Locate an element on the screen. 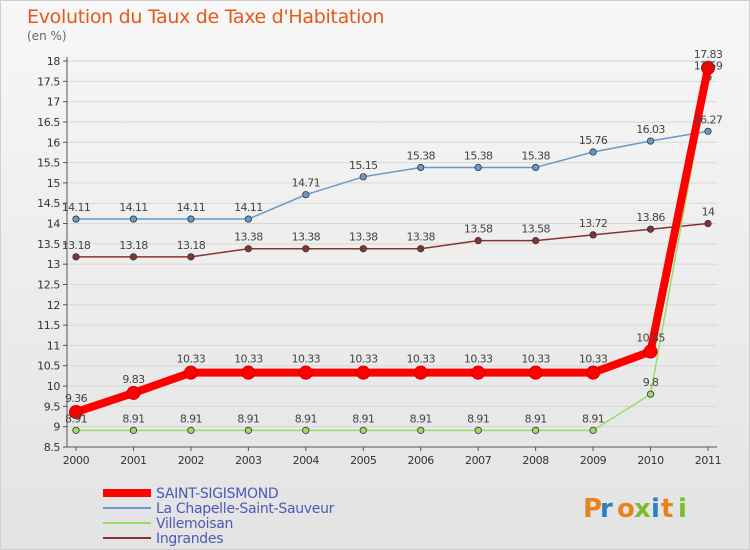 Image resolution: width=750 pixels, height=550 pixels. y-tick-label: 14.5 is located at coordinates (48, 203).